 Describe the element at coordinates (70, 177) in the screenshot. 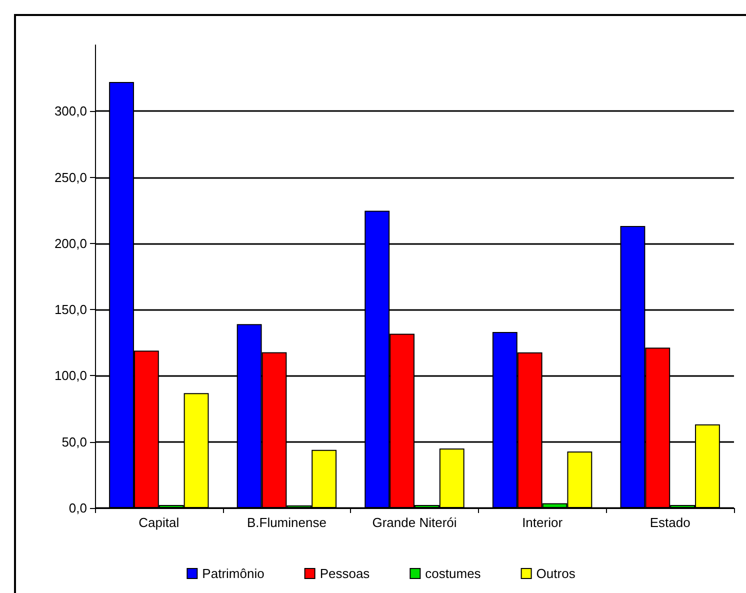

I see `y-tick-label: 250,0` at that location.